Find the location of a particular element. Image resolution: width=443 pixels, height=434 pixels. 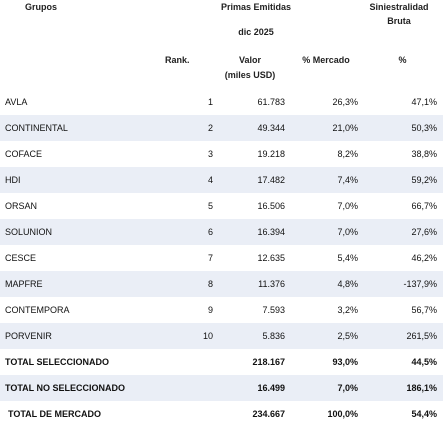

table-row: COFACE 3 19.218 8,2% 38,8% is located at coordinates (221, 154).